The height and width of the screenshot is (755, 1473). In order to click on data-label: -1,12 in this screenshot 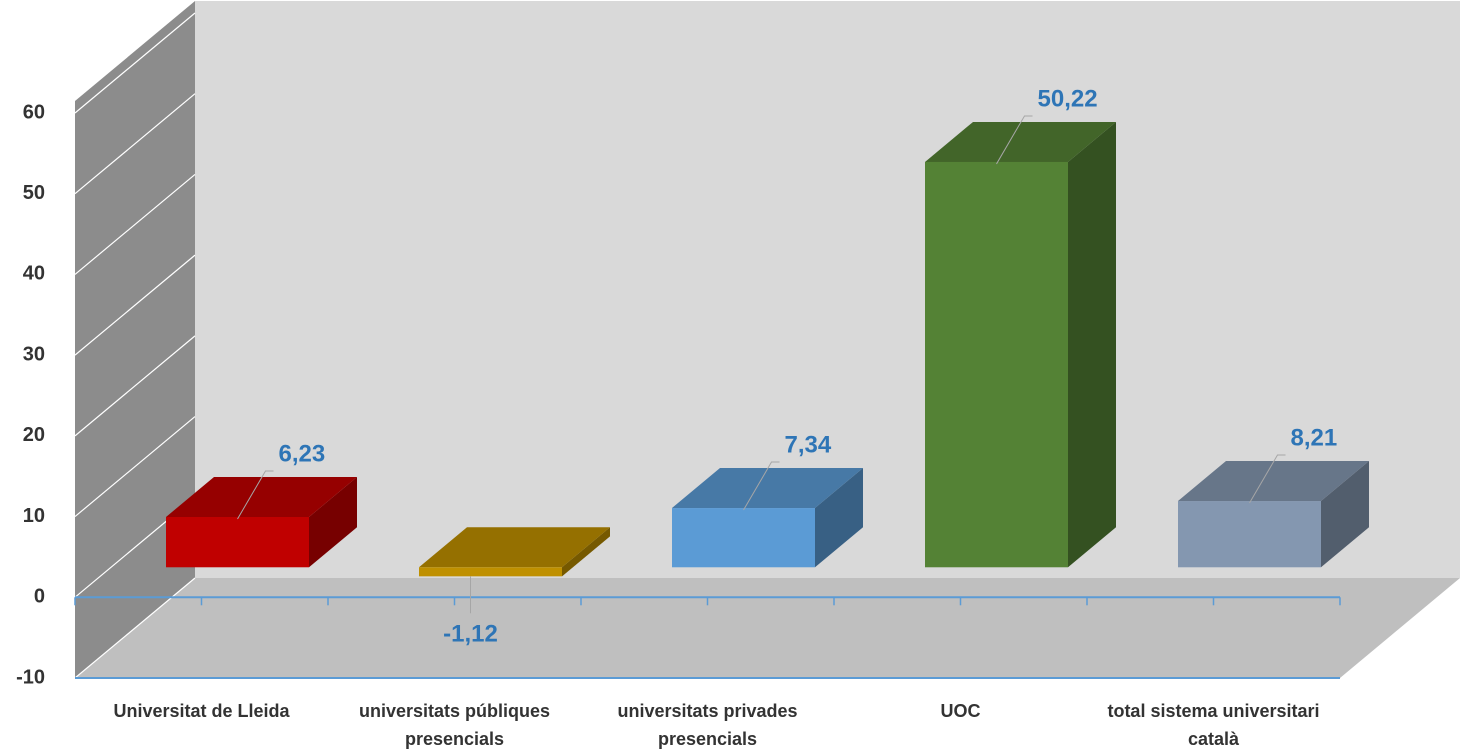, I will do `click(470, 634)`.